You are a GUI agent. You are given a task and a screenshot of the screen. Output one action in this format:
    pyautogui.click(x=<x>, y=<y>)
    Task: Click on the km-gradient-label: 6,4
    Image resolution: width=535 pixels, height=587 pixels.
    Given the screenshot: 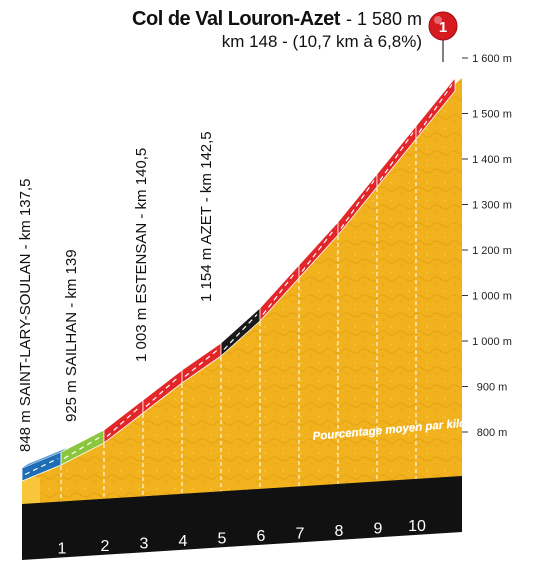 What is the action you would take?
    pyautogui.click(x=414, y=494)
    